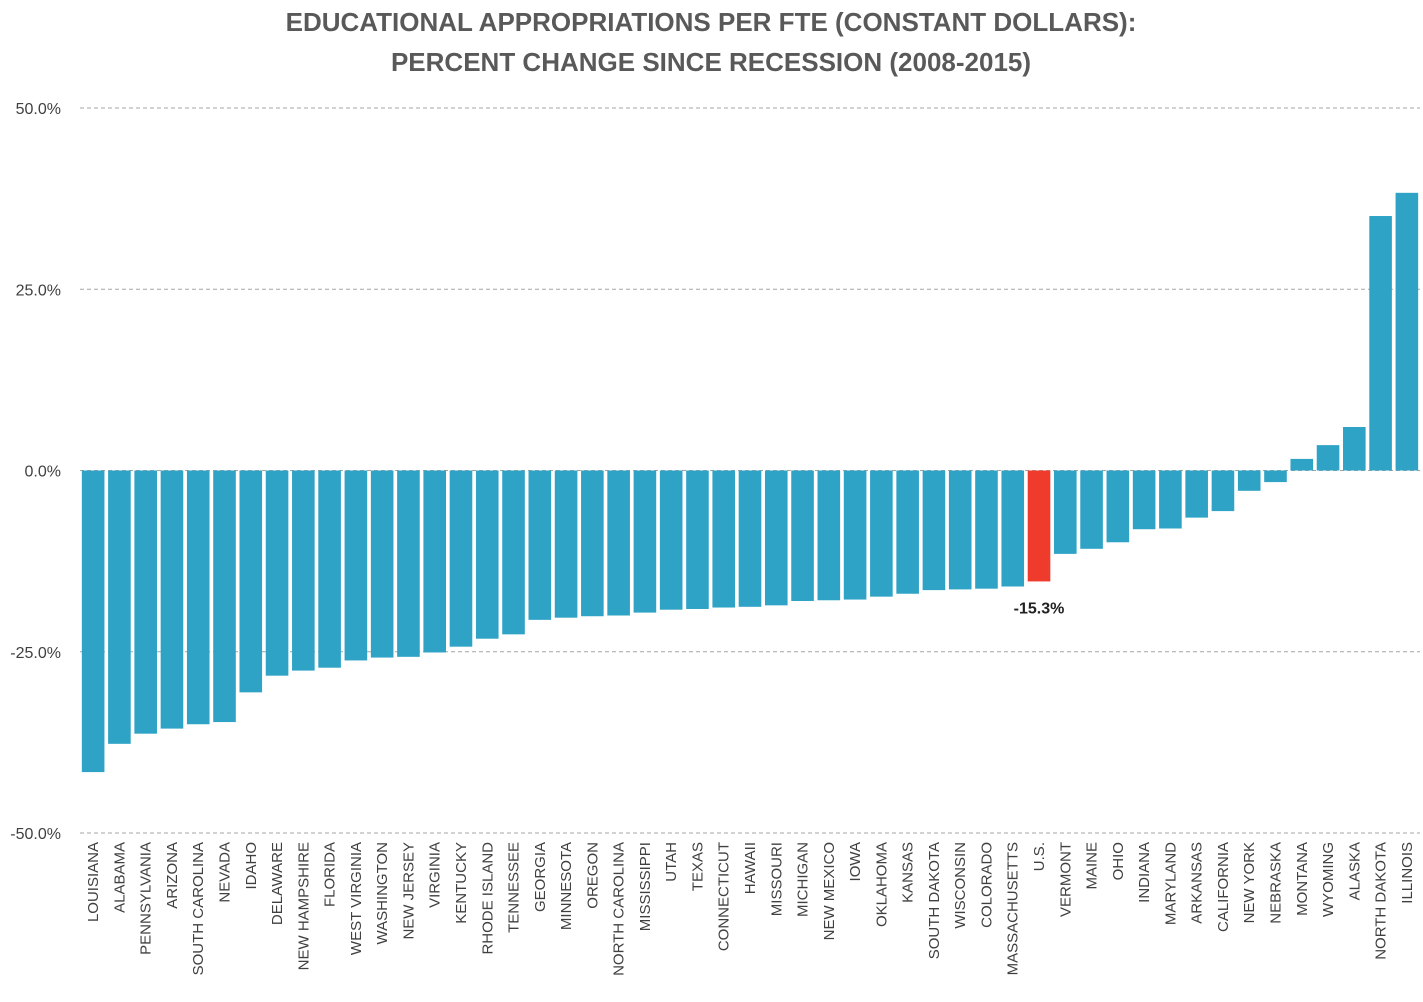  Describe the element at coordinates (802, 535) in the screenshot. I see `bar-michigan` at that location.